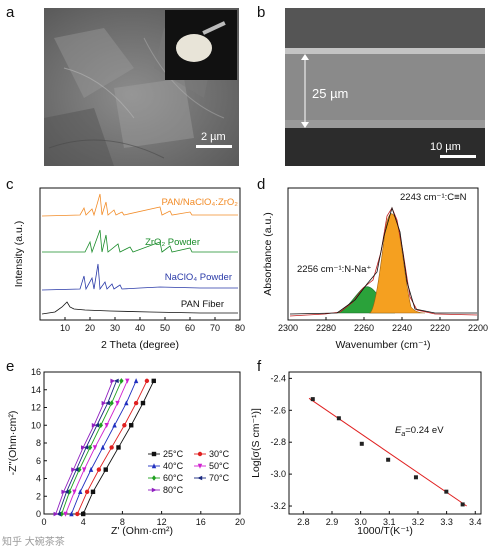 The height and width of the screenshot is (548, 490). Describe the element at coordinates (165, 328) in the screenshot. I see `xrd-xtick-label: 50` at that location.